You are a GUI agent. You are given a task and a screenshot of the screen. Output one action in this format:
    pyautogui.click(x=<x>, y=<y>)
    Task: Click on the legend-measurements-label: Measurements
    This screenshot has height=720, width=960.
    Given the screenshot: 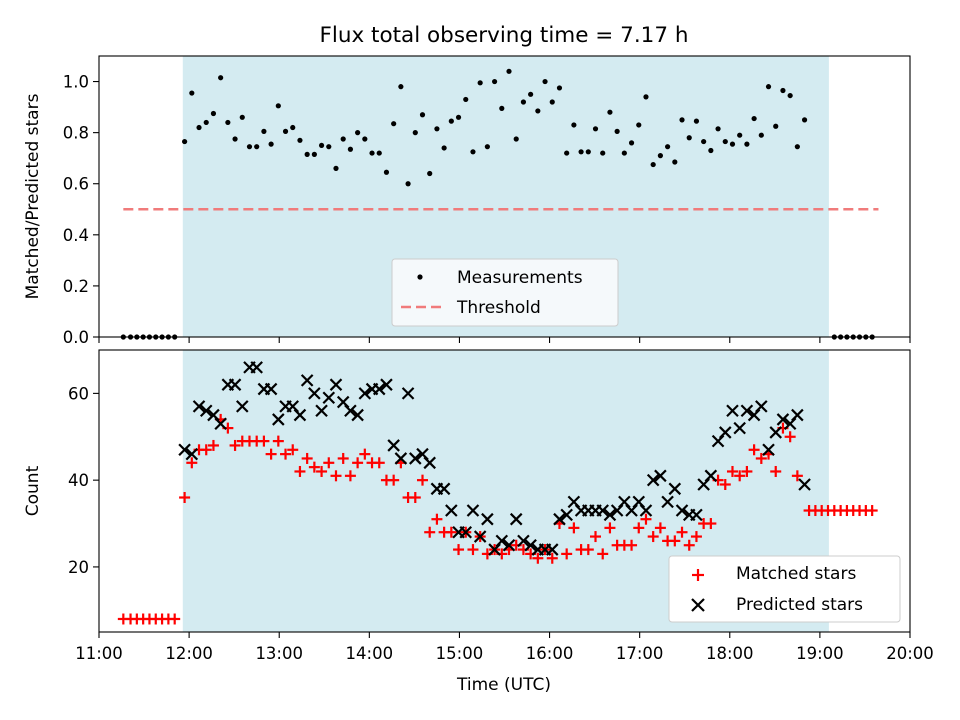 What is the action you would take?
    pyautogui.click(x=520, y=278)
    